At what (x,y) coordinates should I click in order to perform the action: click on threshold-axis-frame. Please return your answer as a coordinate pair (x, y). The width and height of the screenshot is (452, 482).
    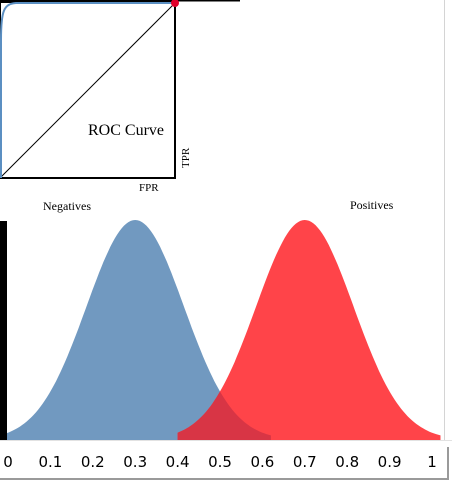
    Looking at the image, I should click on (224, 463).